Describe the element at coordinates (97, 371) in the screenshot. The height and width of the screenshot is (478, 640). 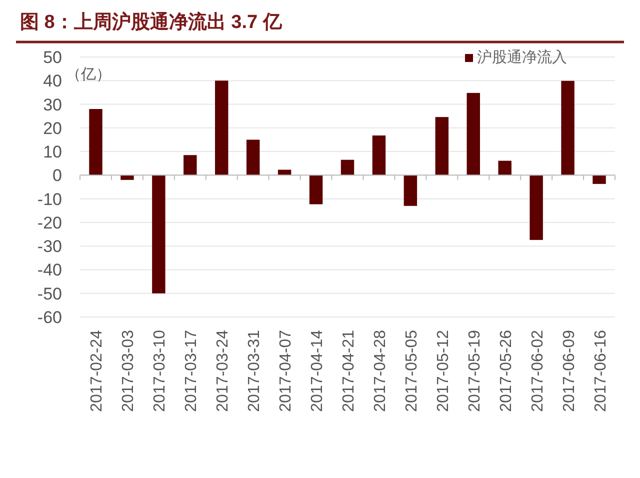
I see `x-tick-label: 2017-02-24` at that location.